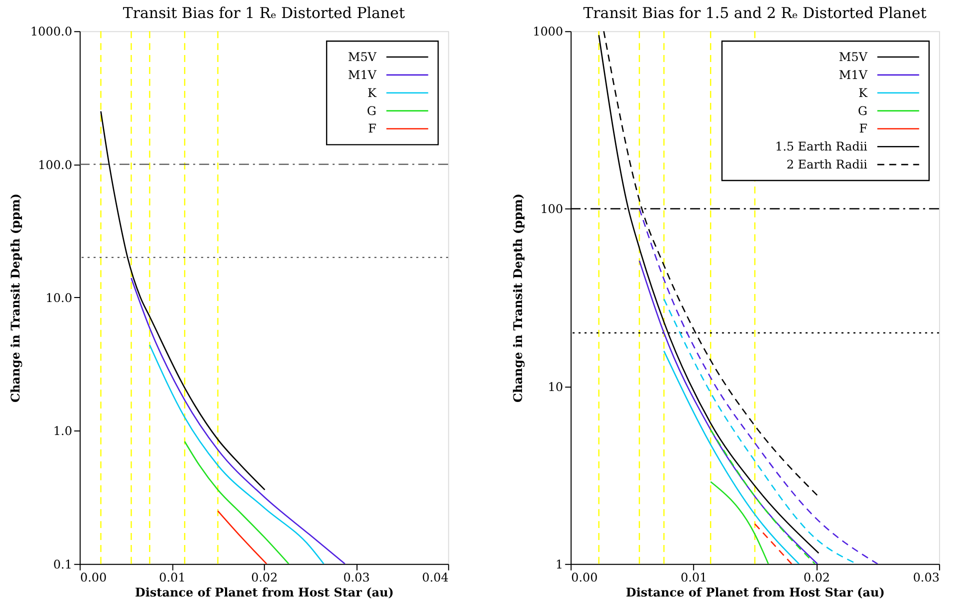 This screenshot has height=614, width=953. Describe the element at coordinates (59, 298) in the screenshot. I see `y-tick-label: 10.0` at that location.